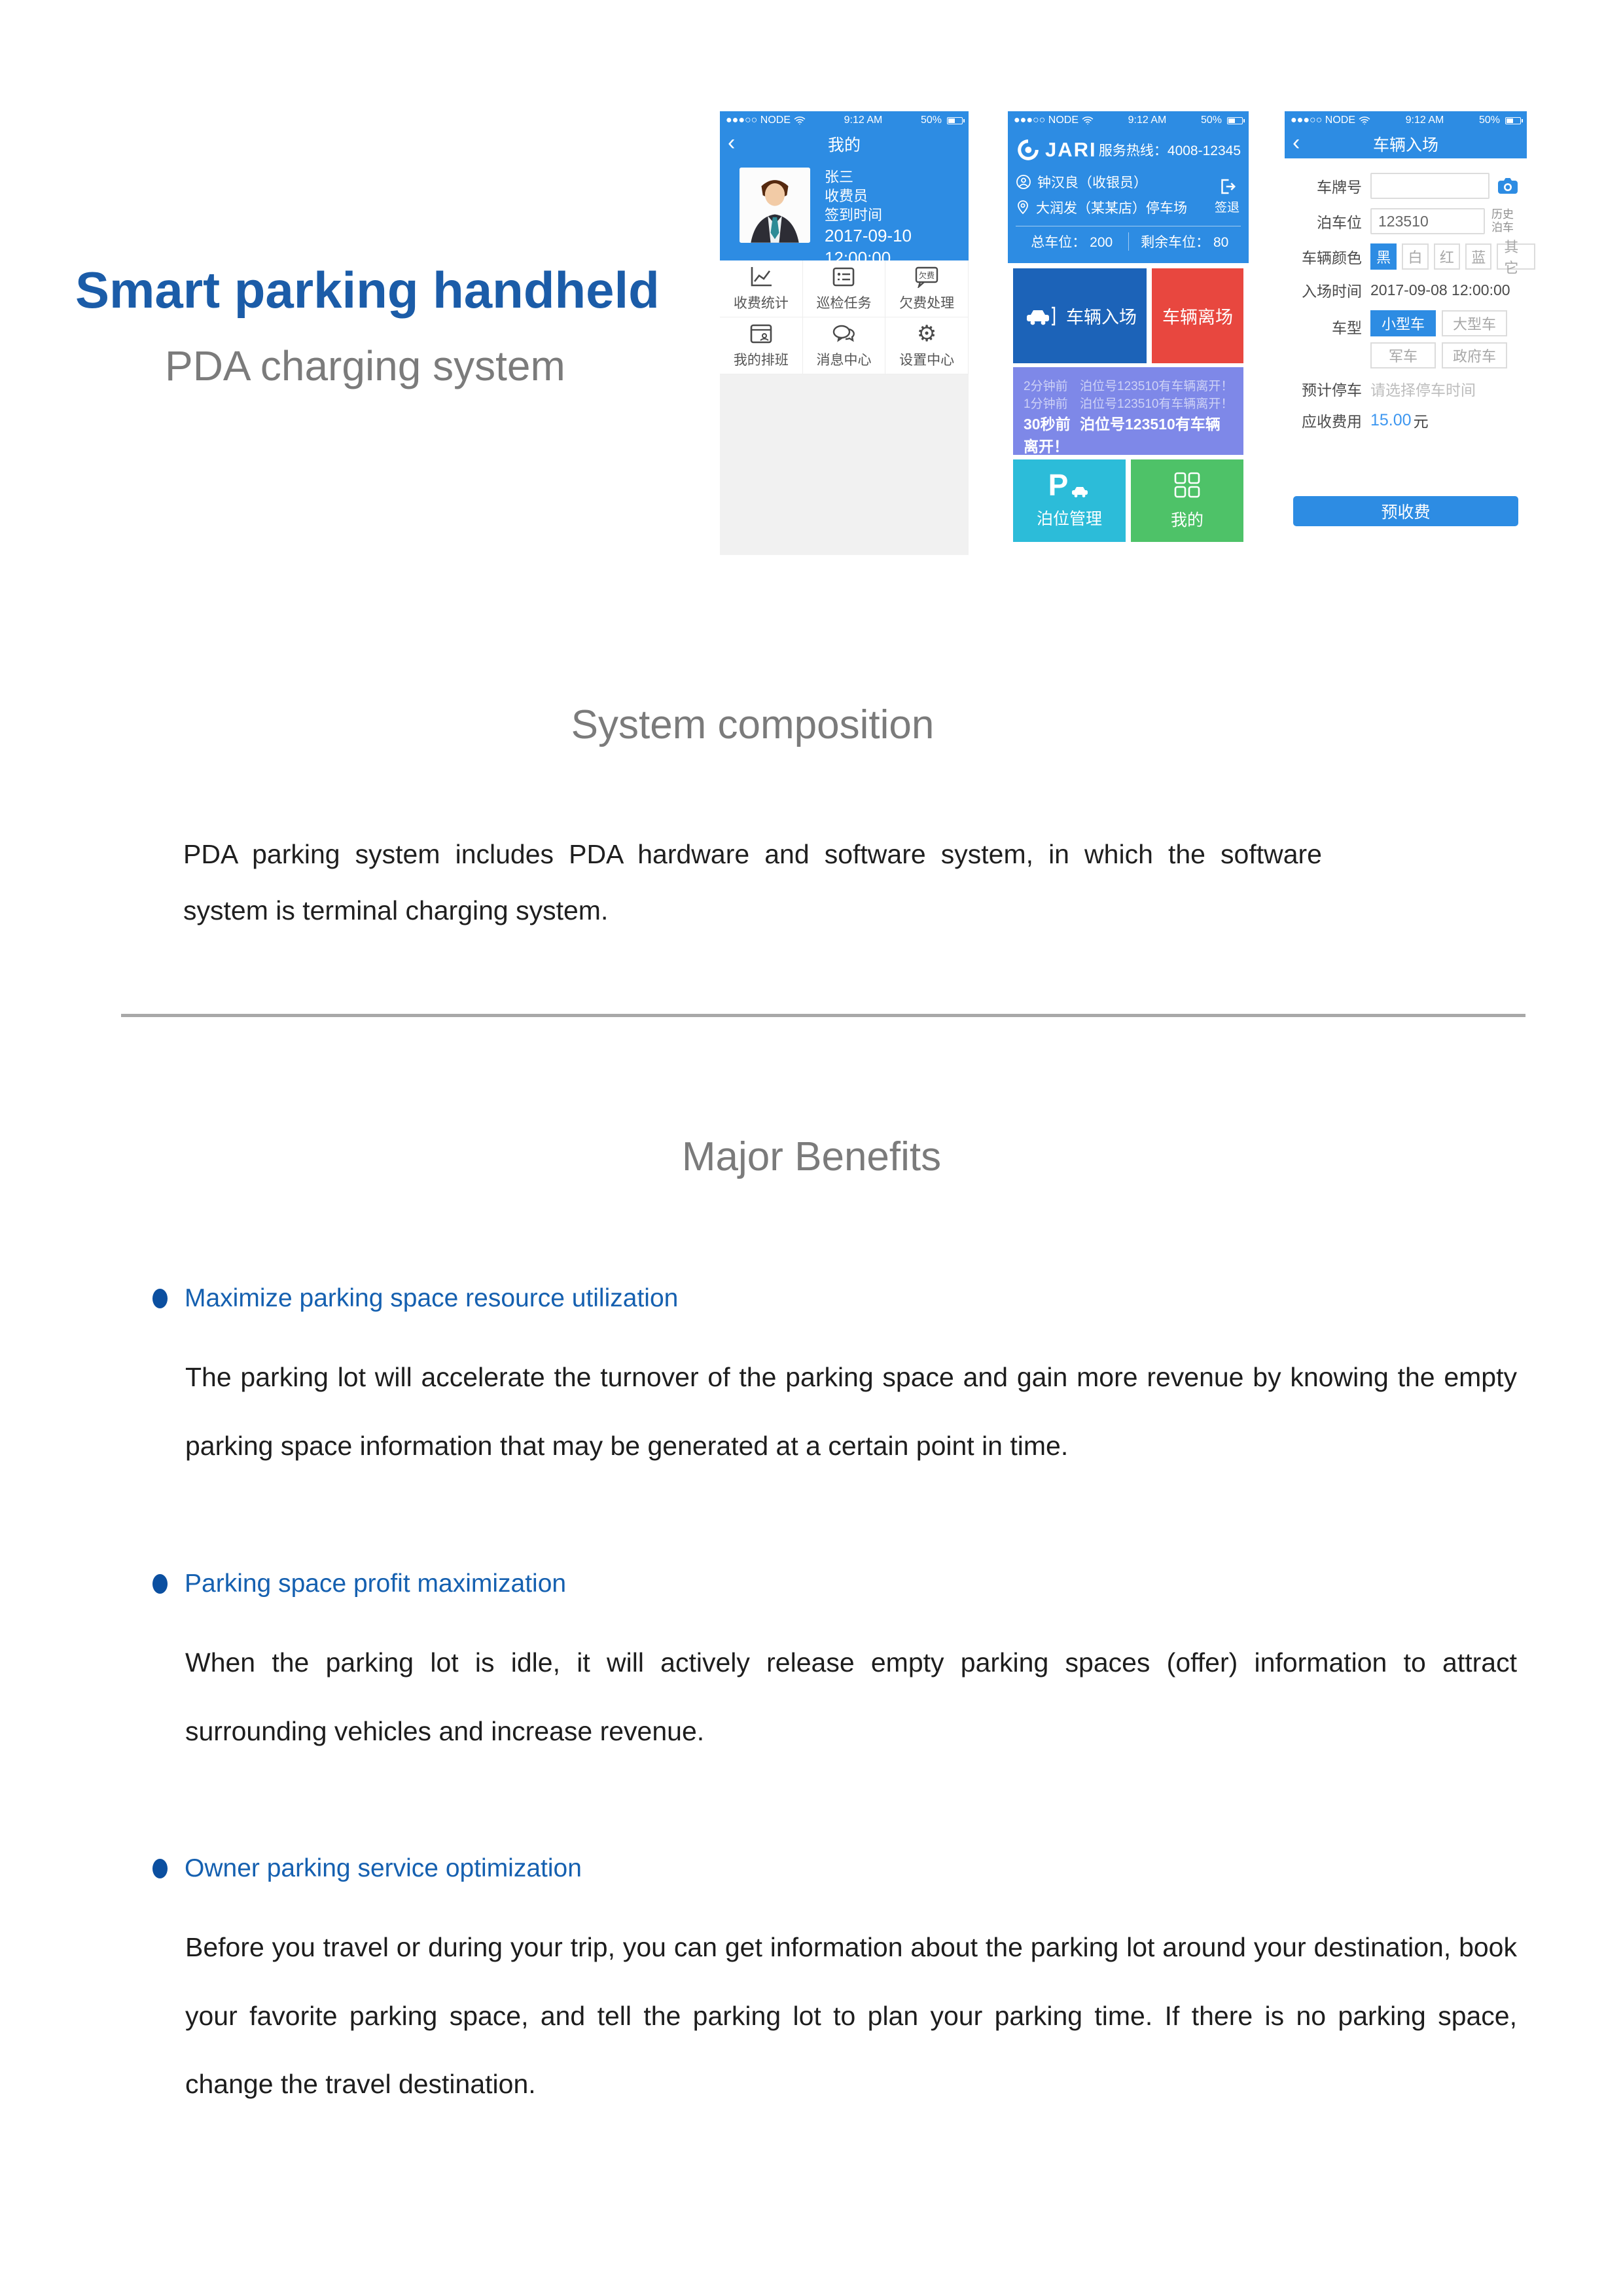  I want to click on menu-item-inspection-tasks: 巡检任务, so click(844, 288).